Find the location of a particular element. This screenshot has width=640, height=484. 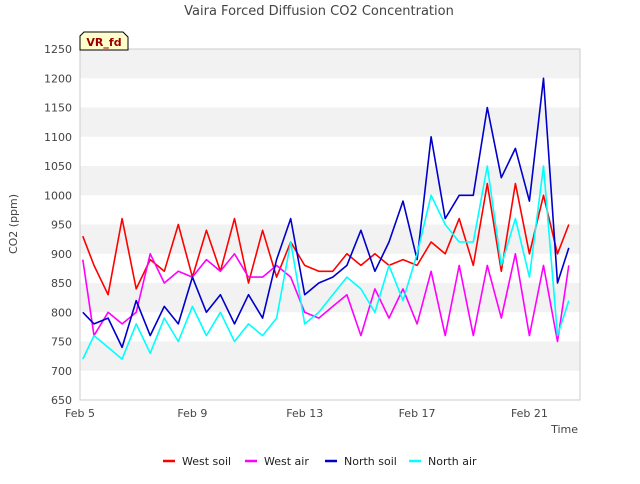

y-tick-label: 1150 is located at coordinates (58, 108).